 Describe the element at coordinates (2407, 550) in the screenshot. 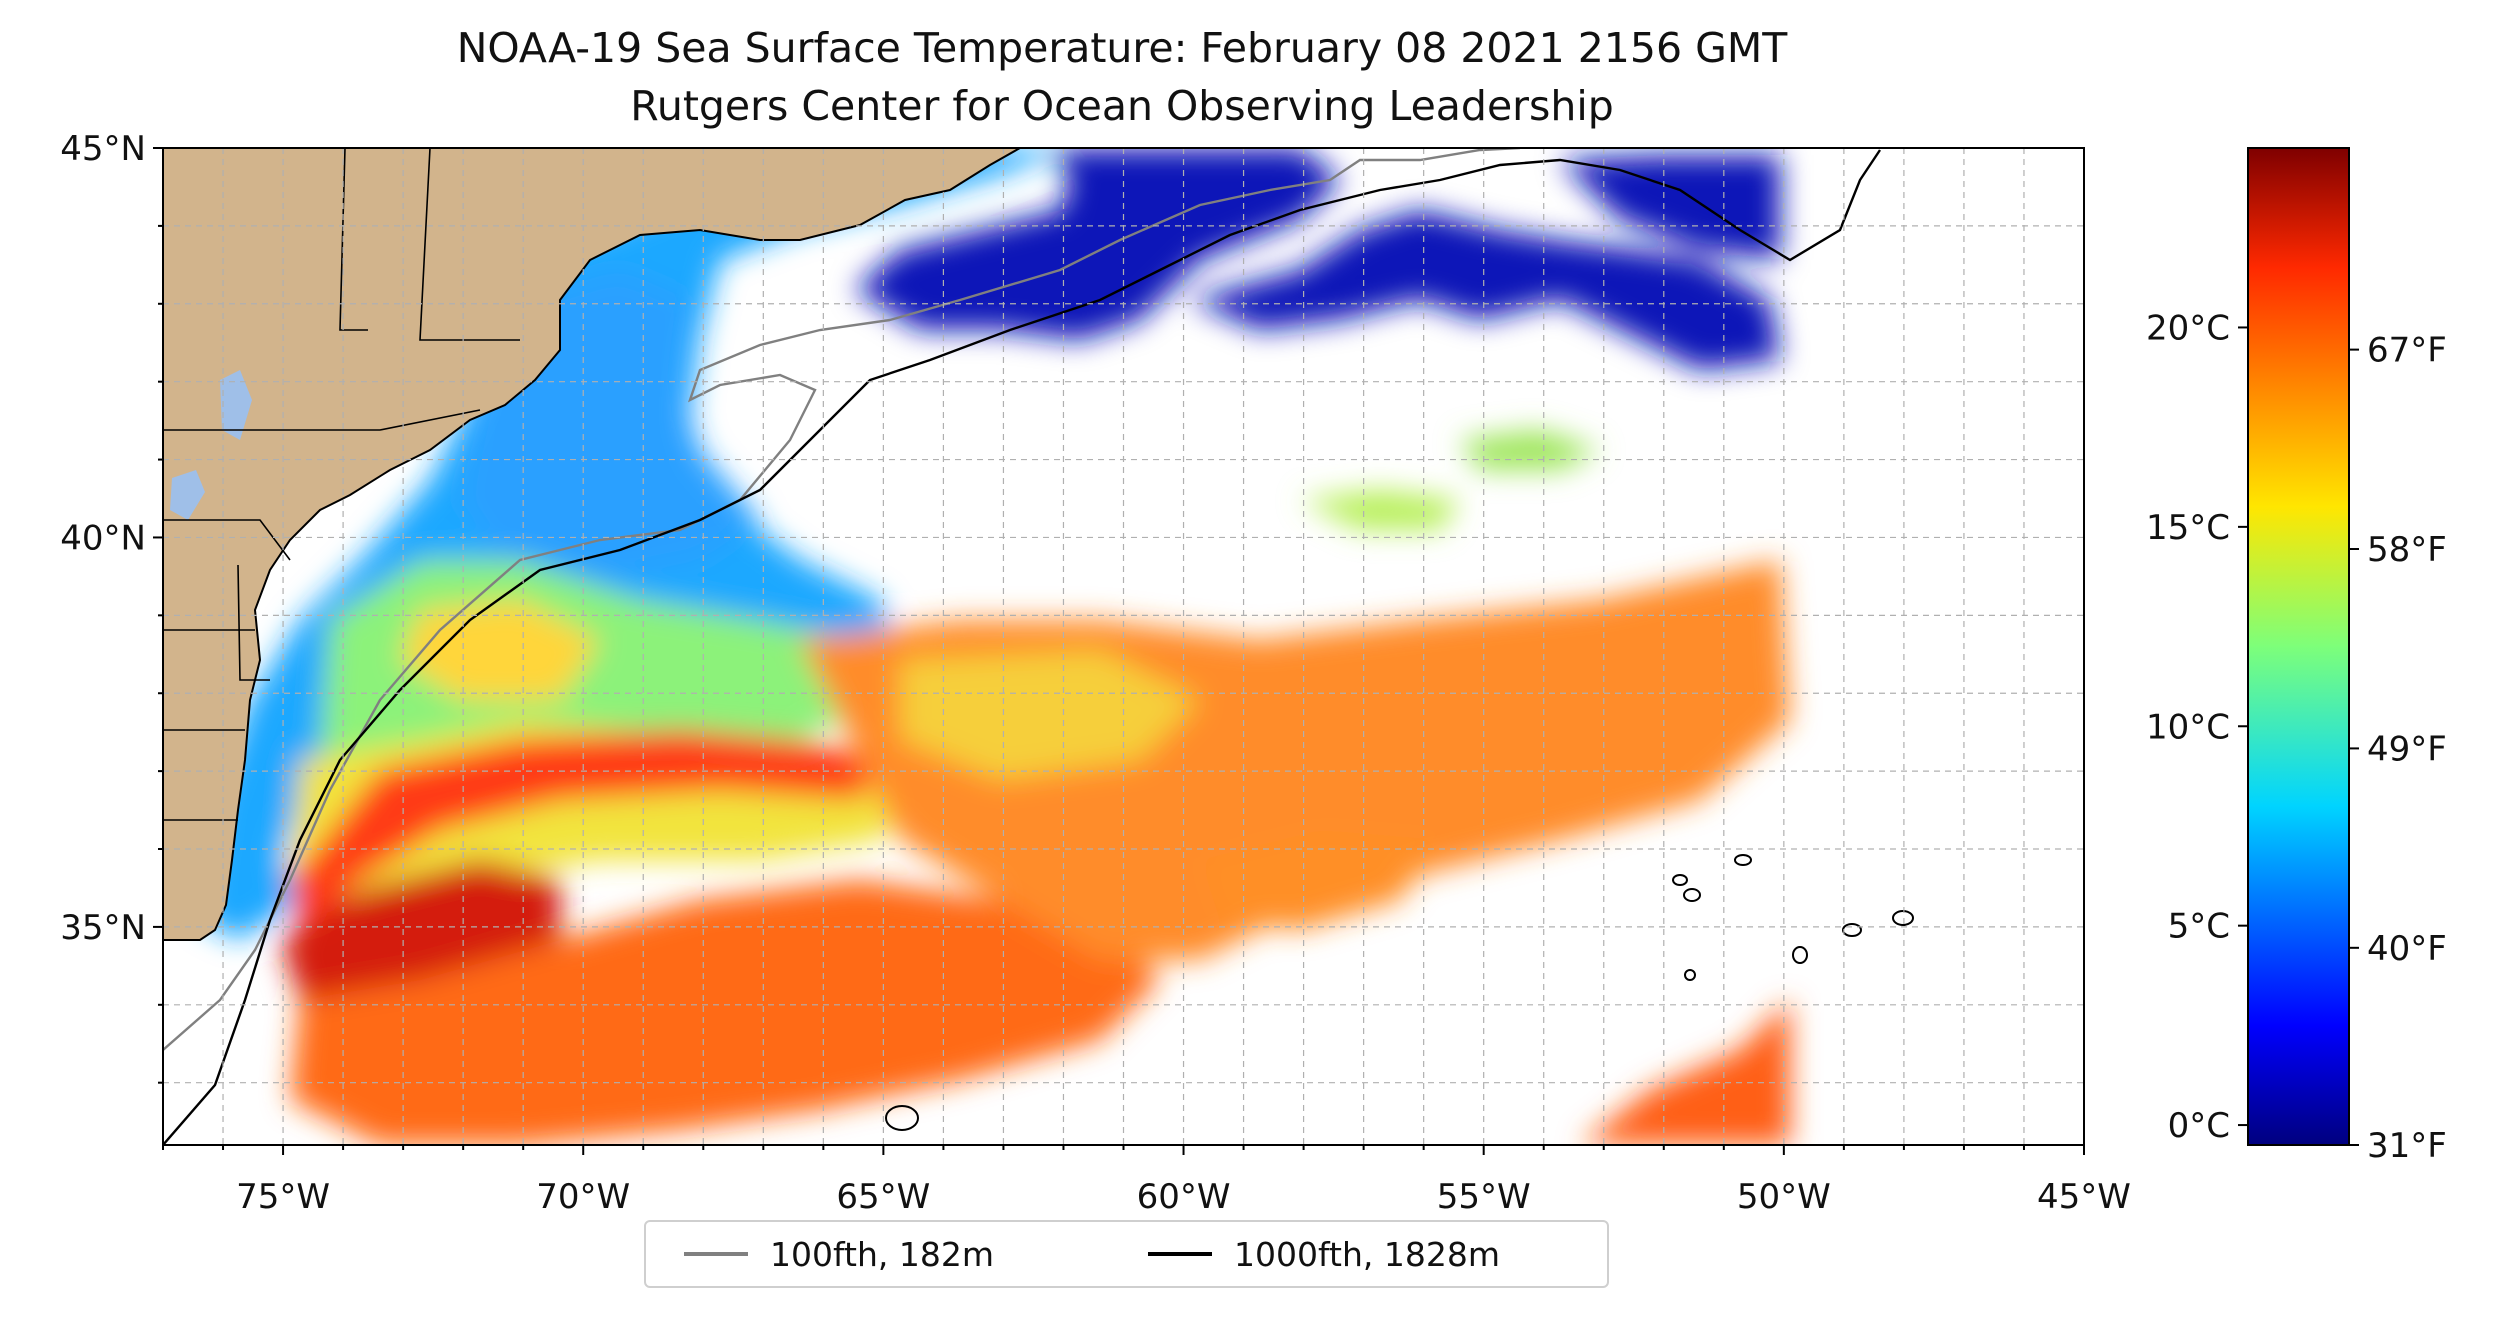

I see `colorbar-fahrenheit-label: 58°F` at that location.